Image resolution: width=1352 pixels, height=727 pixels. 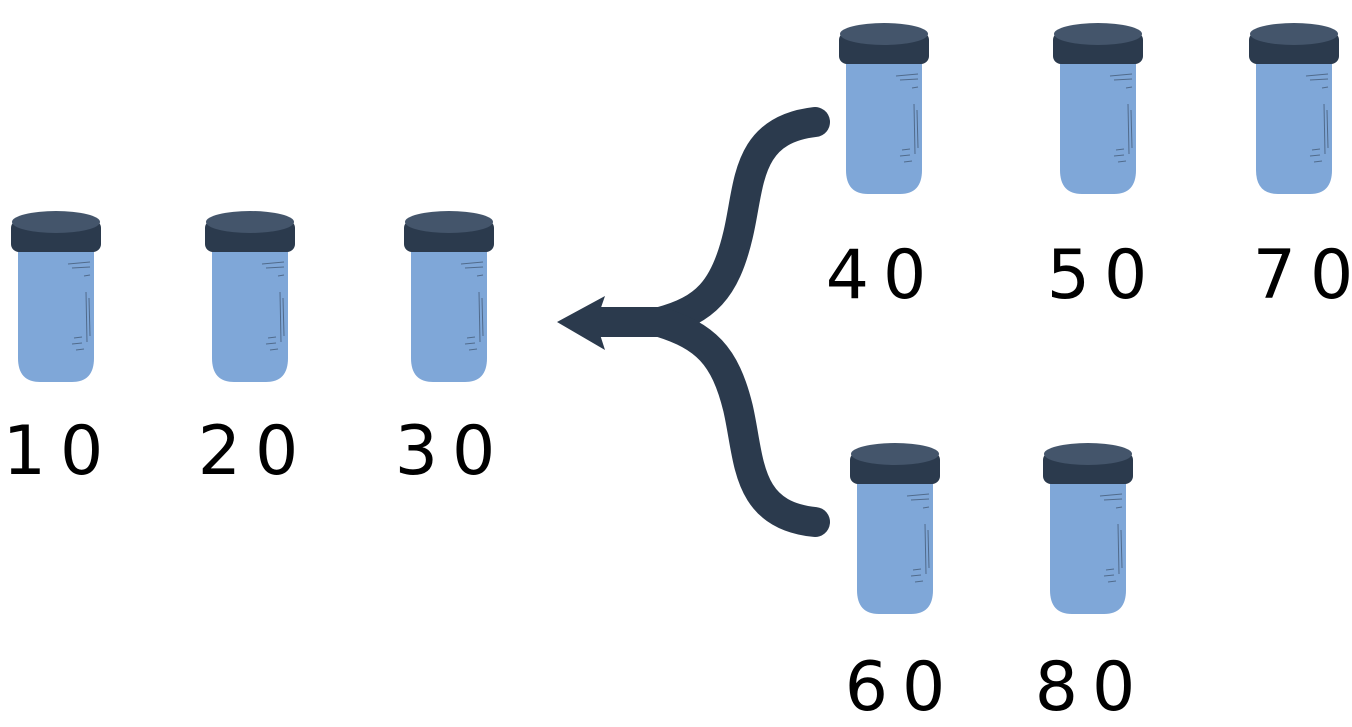 I want to click on merge-arrow-upper-branch, so click(x=737, y=222).